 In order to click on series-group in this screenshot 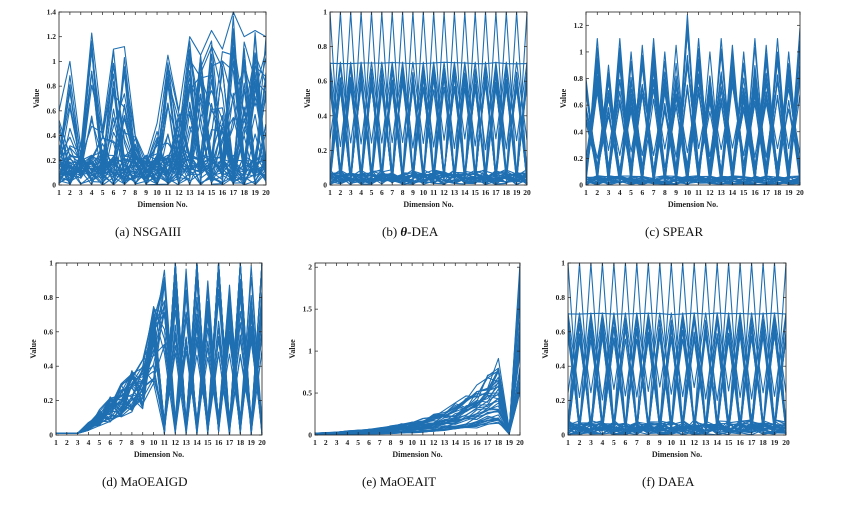, I will do `click(162, 98)`.